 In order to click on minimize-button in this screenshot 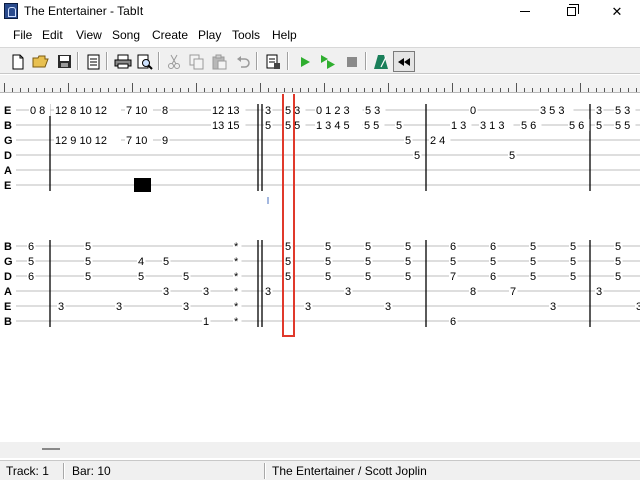, I will do `click(525, 11)`.